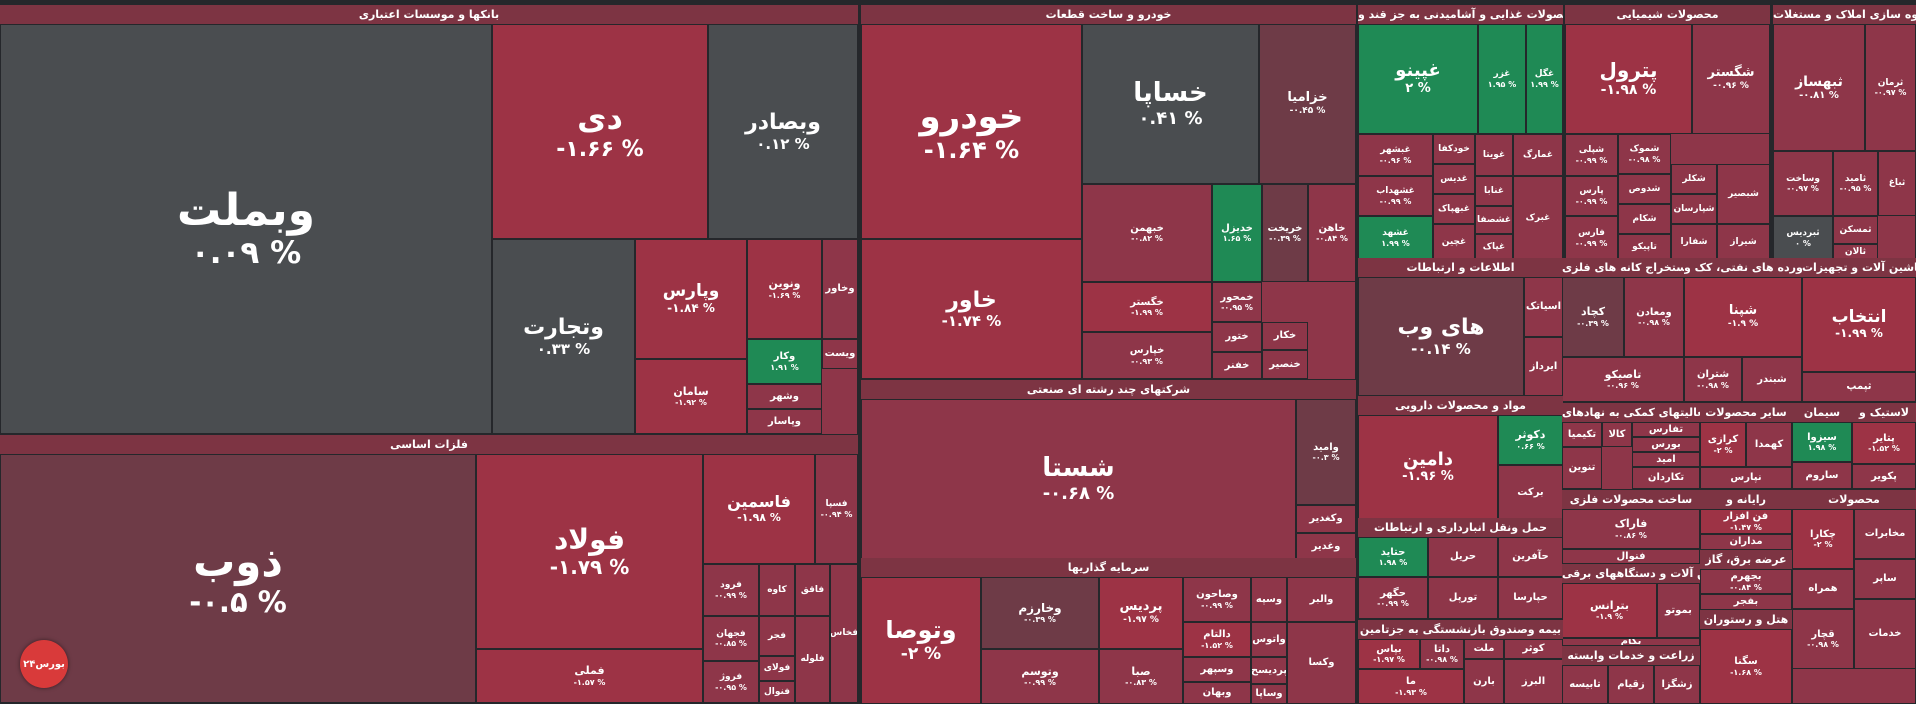 This screenshot has height=704, width=1916. Describe the element at coordinates (1591, 238) in the screenshot. I see `stock-tile-3-11: فارس -۰.۹۹ %` at that location.